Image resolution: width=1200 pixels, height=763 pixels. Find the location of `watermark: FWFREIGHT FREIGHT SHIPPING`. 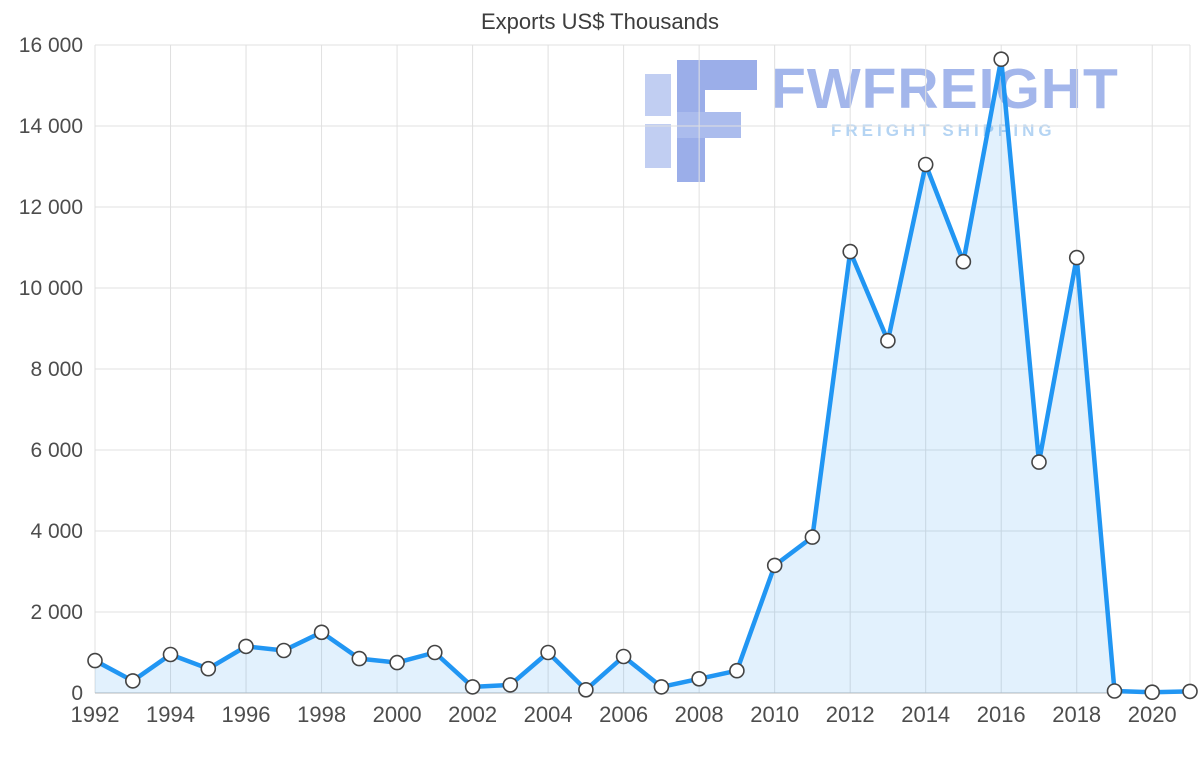

watermark: FWFREIGHT FREIGHT SHIPPING is located at coordinates (882, 121).